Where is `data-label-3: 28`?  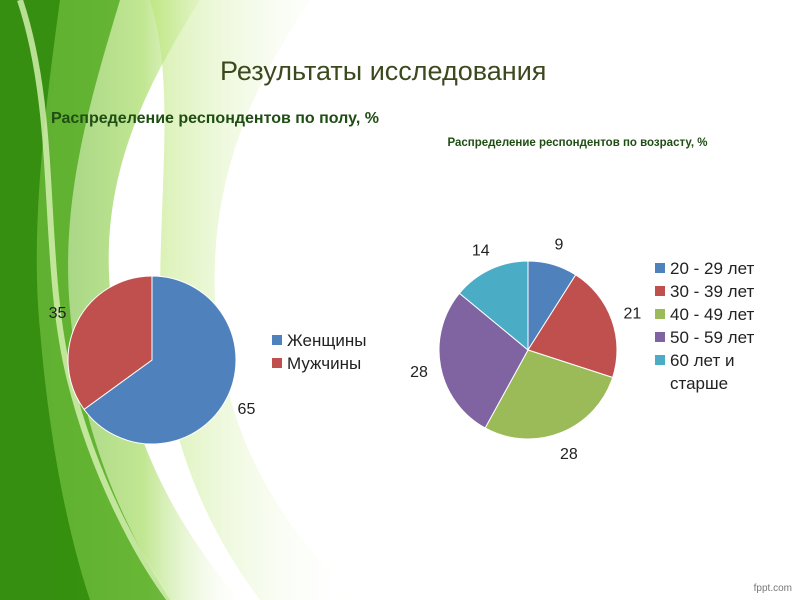 data-label-3: 28 is located at coordinates (569, 454).